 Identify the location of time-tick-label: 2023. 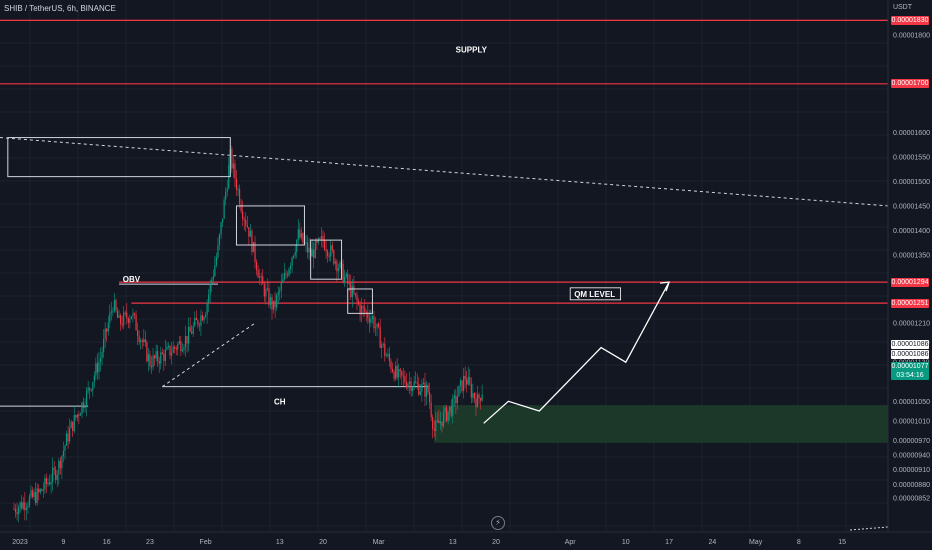
(20, 542).